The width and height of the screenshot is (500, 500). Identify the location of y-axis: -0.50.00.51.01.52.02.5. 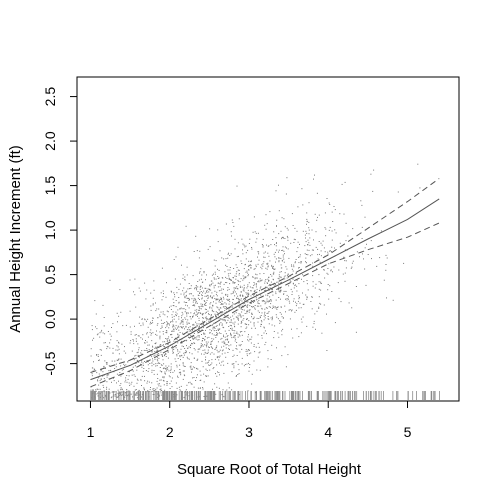
(60, 231).